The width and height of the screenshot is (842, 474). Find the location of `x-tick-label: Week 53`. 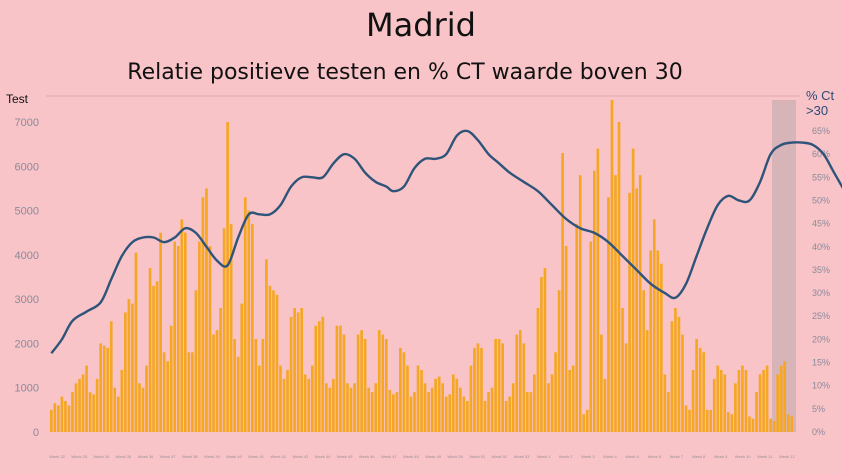

x-tick-label: Week 53 is located at coordinates (522, 456).